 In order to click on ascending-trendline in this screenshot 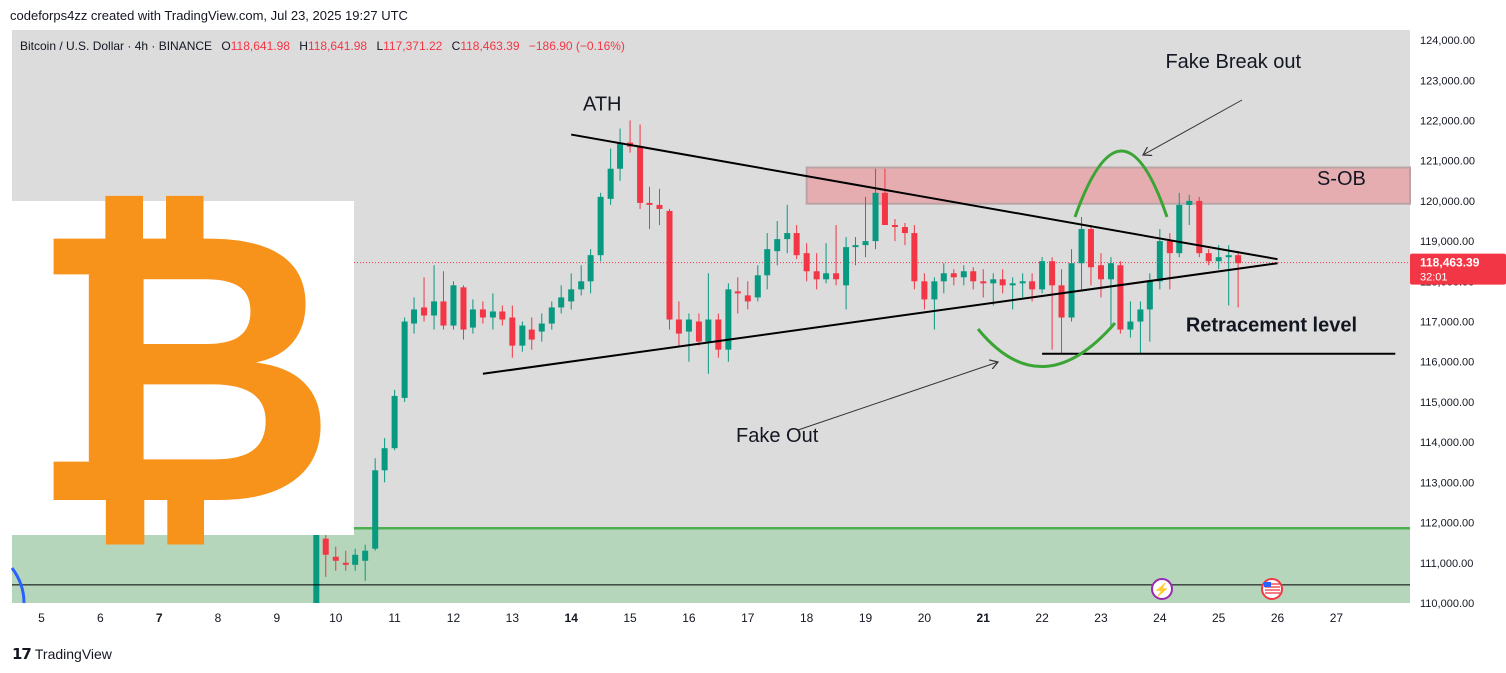, I will do `click(880, 318)`.